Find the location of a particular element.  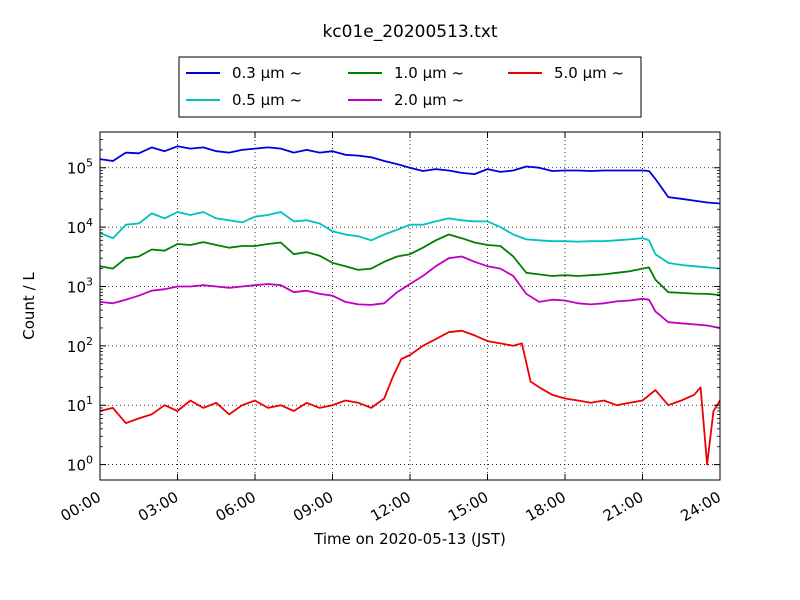

y-axis-label: Count / L is located at coordinates (29, 306).